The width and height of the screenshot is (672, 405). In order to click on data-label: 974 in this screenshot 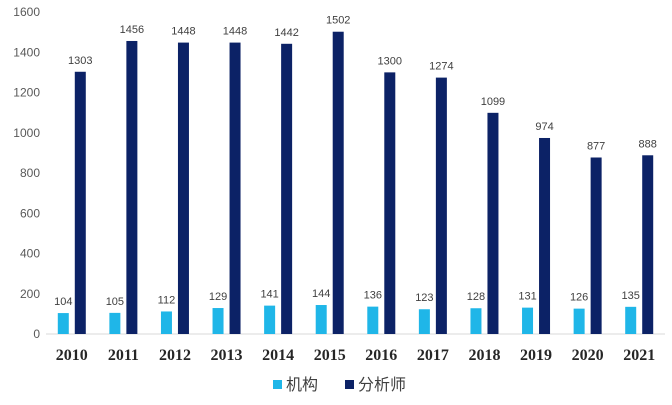, I will do `click(544, 127)`.